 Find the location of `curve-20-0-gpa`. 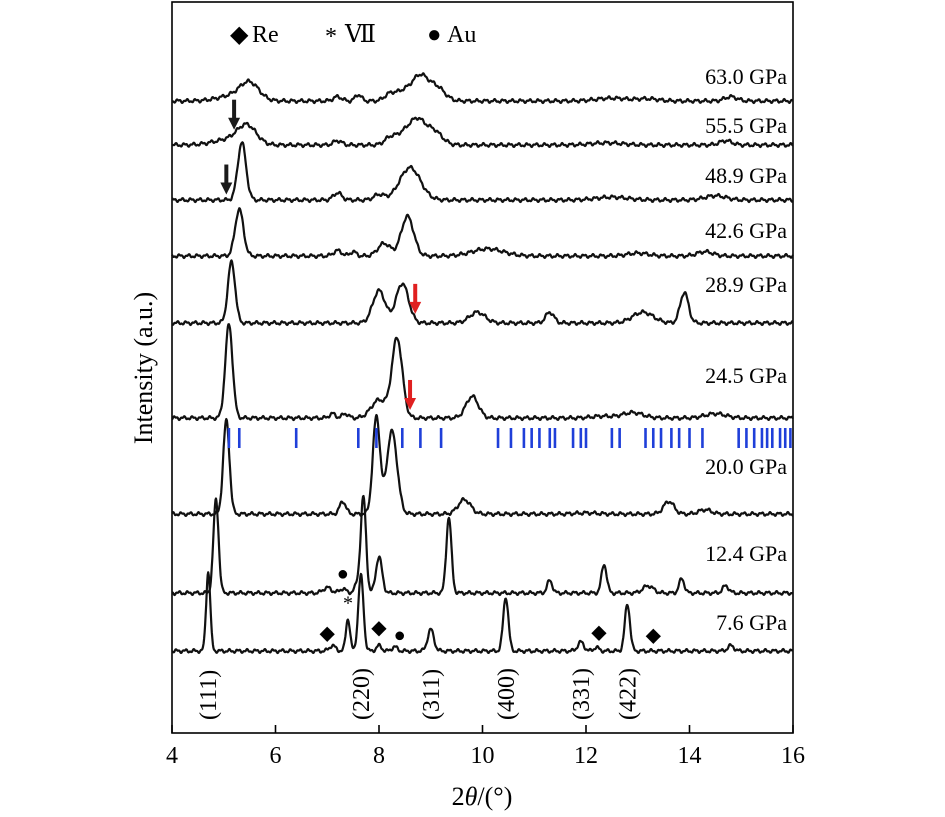

curve-20-0-gpa is located at coordinates (482, 465).